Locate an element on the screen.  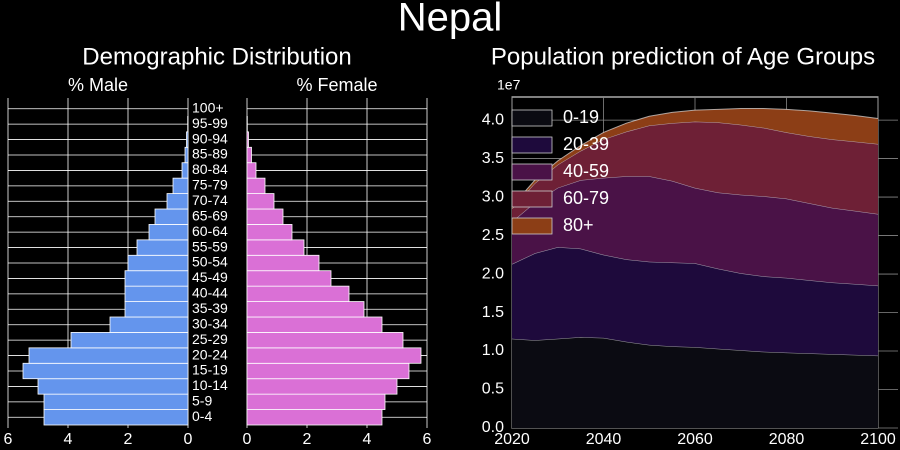
y-tick-label: 20-24 is located at coordinates (210, 354).